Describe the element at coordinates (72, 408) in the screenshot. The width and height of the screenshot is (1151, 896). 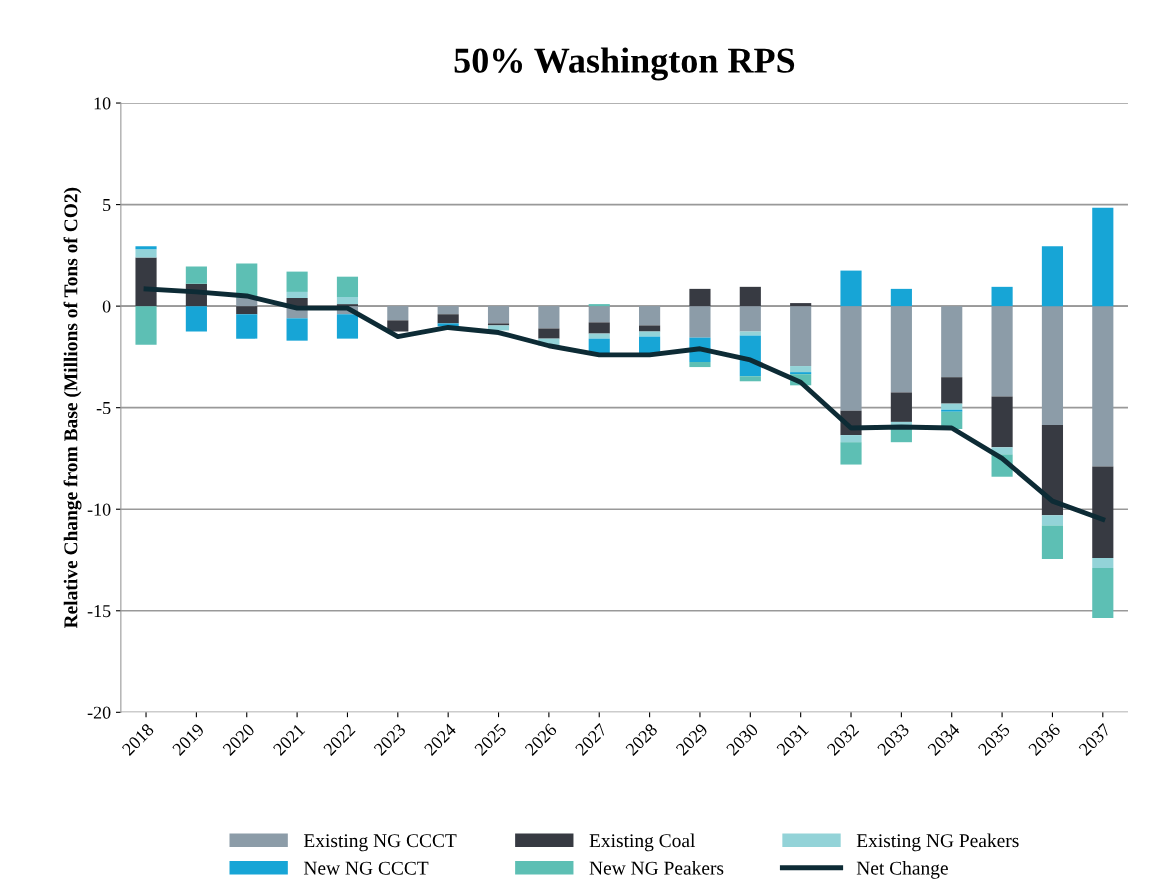
I see `y-axis-title: Relative Change from Base (Millions of Tons of CO2)` at that location.